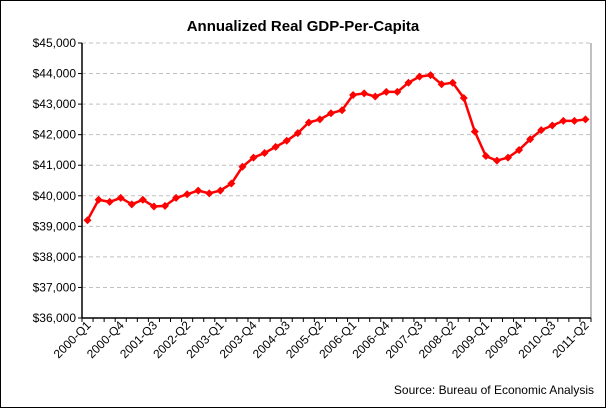 The height and width of the screenshot is (414, 607). What do you see at coordinates (55, 74) in the screenshot?
I see `y-tick-label: $44,000` at bounding box center [55, 74].